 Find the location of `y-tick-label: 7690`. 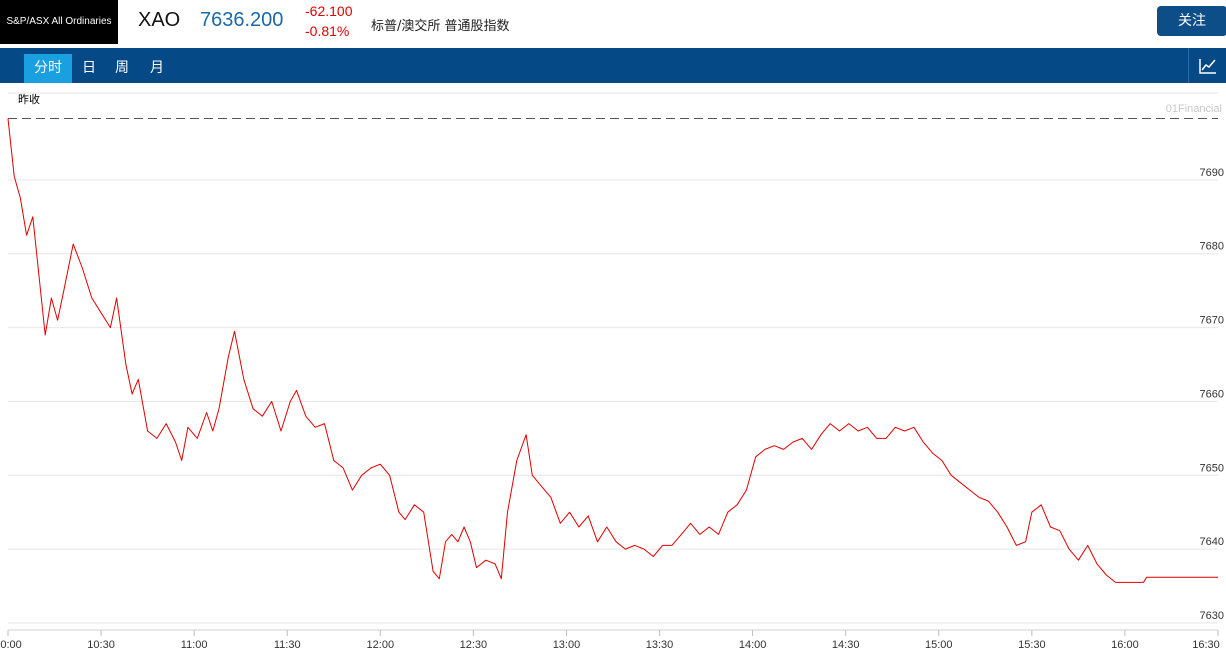

y-tick-label: 7690 is located at coordinates (1212, 173).